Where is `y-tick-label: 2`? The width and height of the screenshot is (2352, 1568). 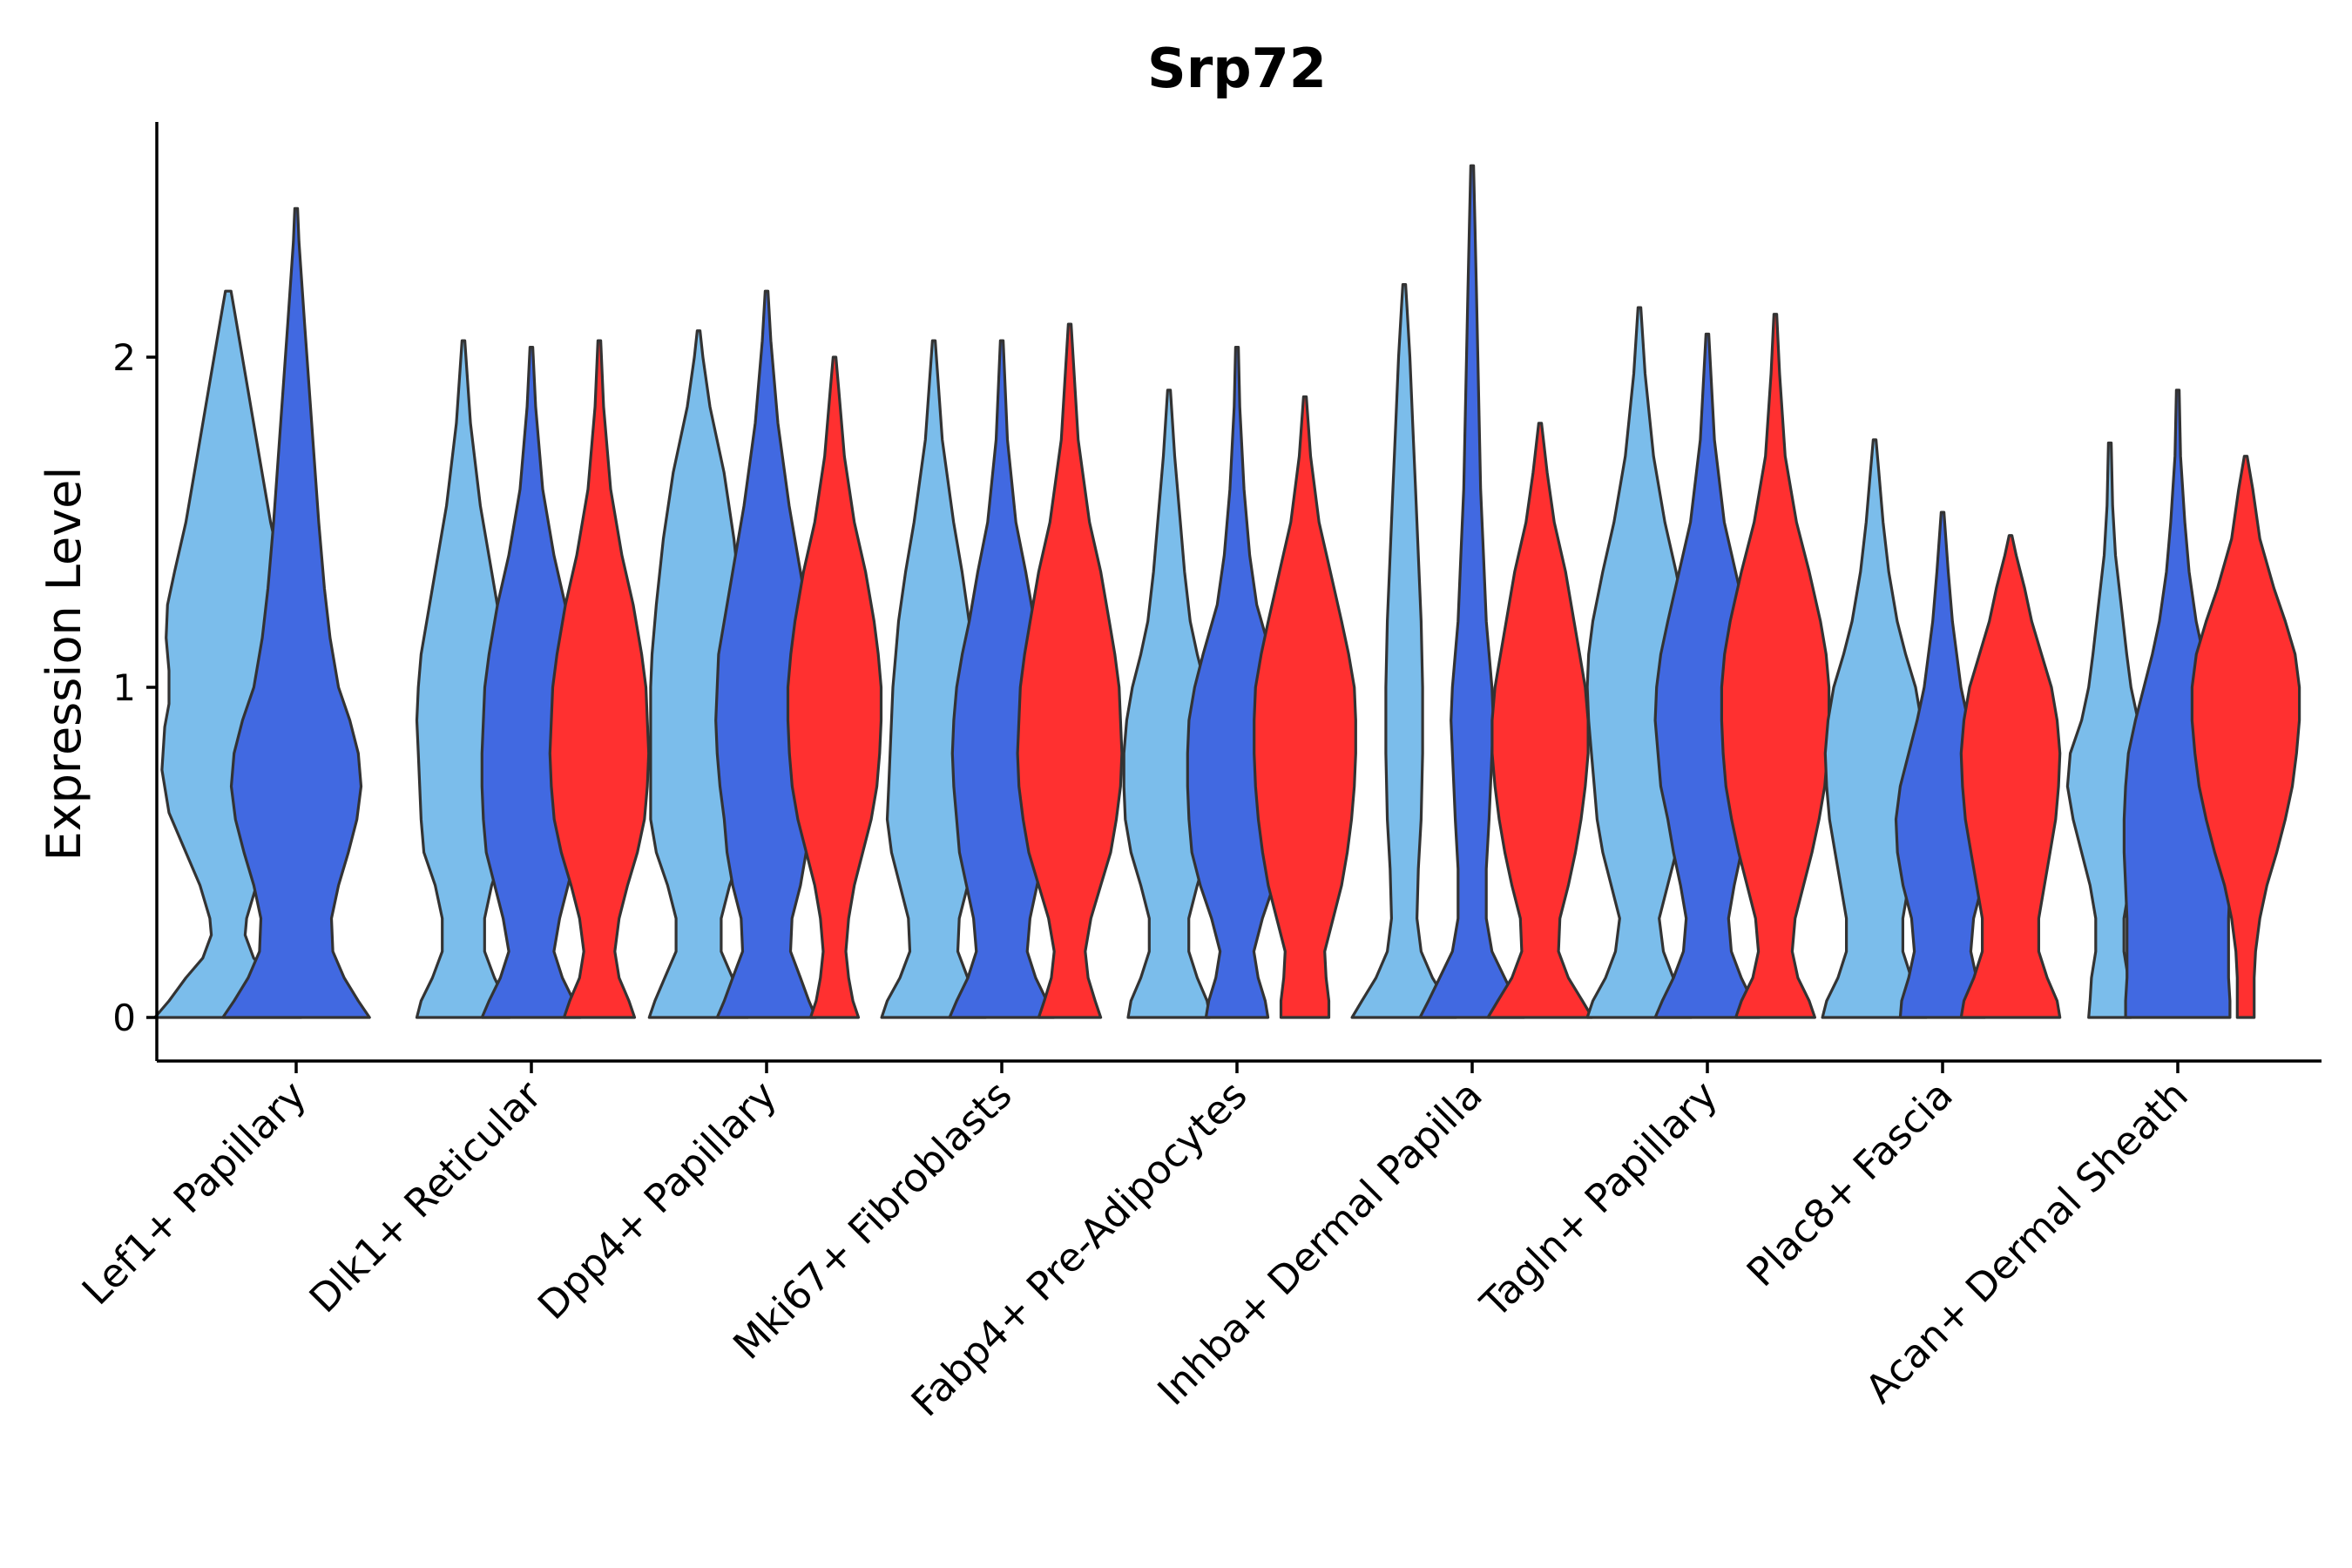
y-tick-label: 2 is located at coordinates (124, 357).